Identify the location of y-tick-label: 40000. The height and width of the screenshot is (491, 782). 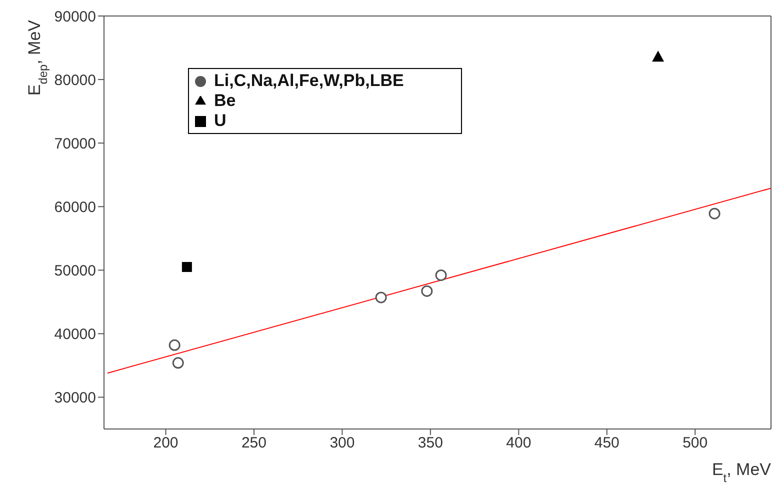
(75, 335).